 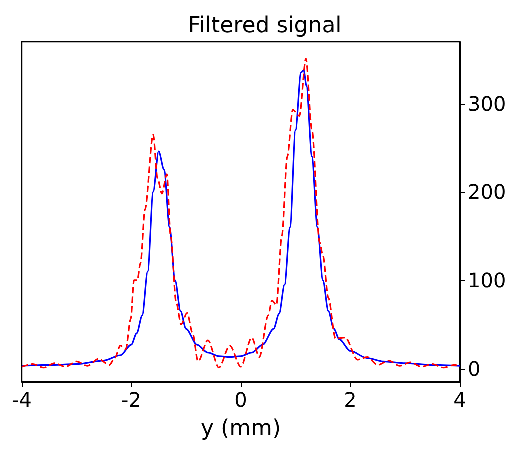 I want to click on x-tick-label: 2, so click(x=350, y=400).